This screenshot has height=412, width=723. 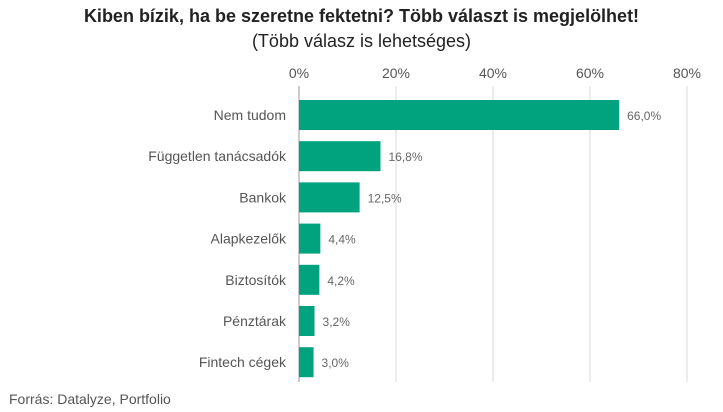 I want to click on data-label: 66,0%, so click(x=644, y=116).